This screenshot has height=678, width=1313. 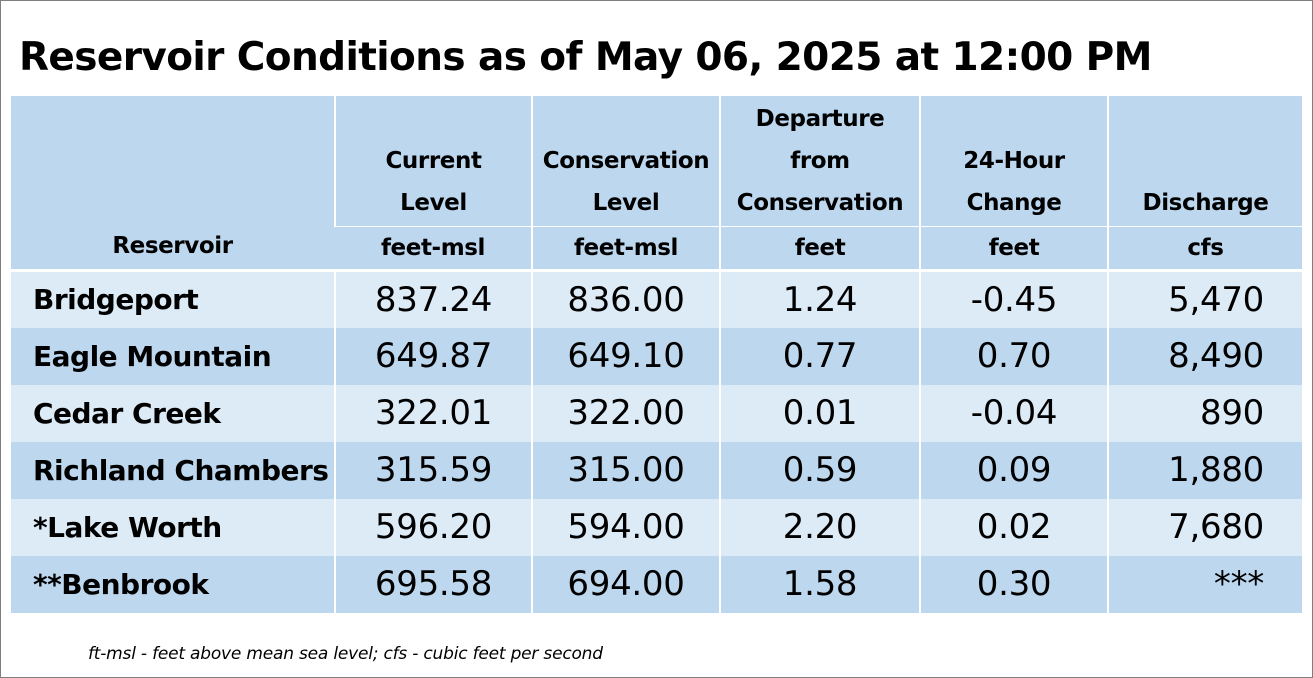 I want to click on column-header-discharge: Discharge, so click(x=1204, y=161).